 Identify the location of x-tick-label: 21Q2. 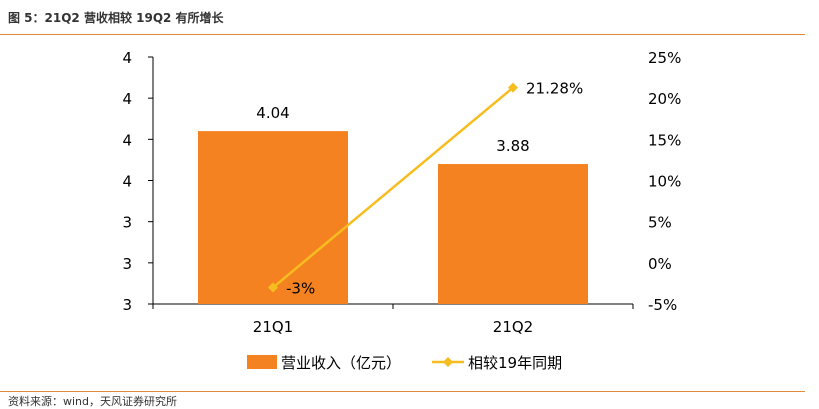
(513, 327).